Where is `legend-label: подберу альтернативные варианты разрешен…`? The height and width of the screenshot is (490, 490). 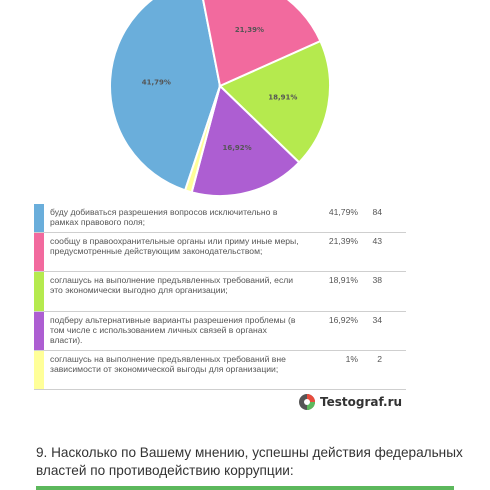
legend-label: подберу альтернативные варианты разрешен… is located at coordinates (175, 331).